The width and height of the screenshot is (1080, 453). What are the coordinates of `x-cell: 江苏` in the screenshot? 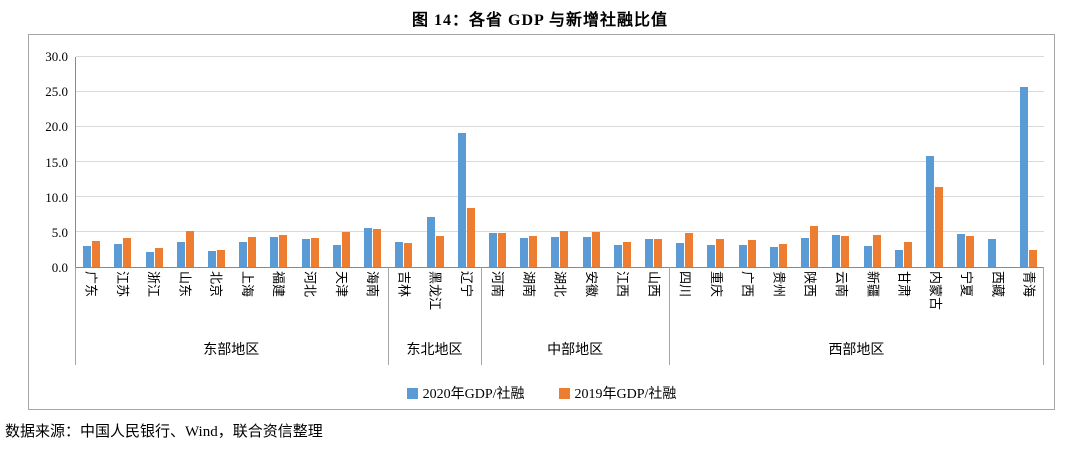 It's located at (121, 300).